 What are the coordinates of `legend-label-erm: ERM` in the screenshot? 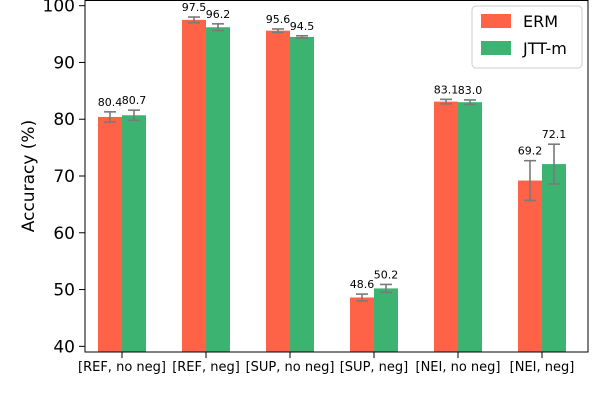 It's located at (540, 21).